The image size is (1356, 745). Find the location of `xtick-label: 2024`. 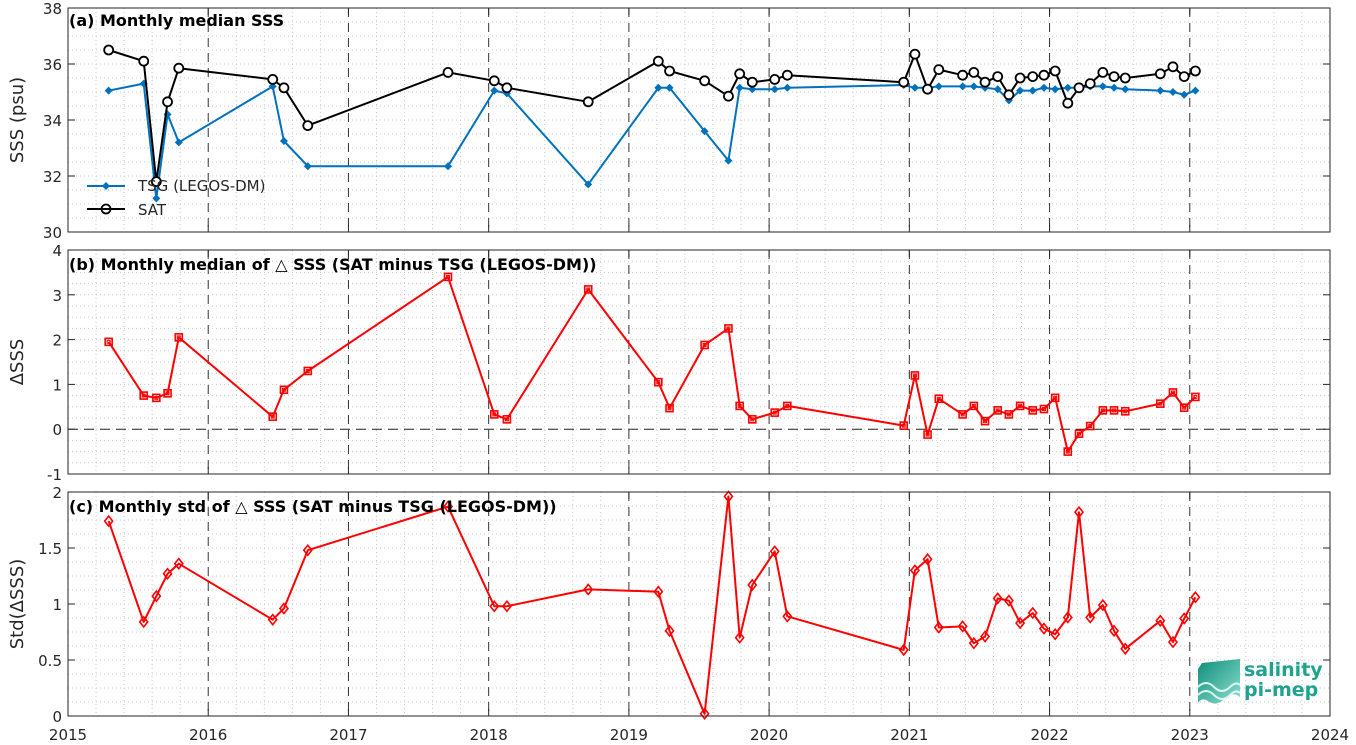

xtick-label: 2024 is located at coordinates (1330, 735).